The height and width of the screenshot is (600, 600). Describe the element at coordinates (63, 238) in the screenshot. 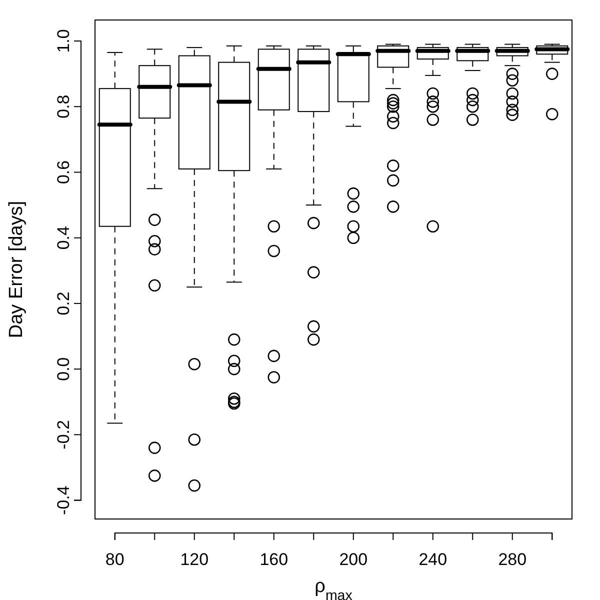

I see `y-tick-label: 0.4` at that location.